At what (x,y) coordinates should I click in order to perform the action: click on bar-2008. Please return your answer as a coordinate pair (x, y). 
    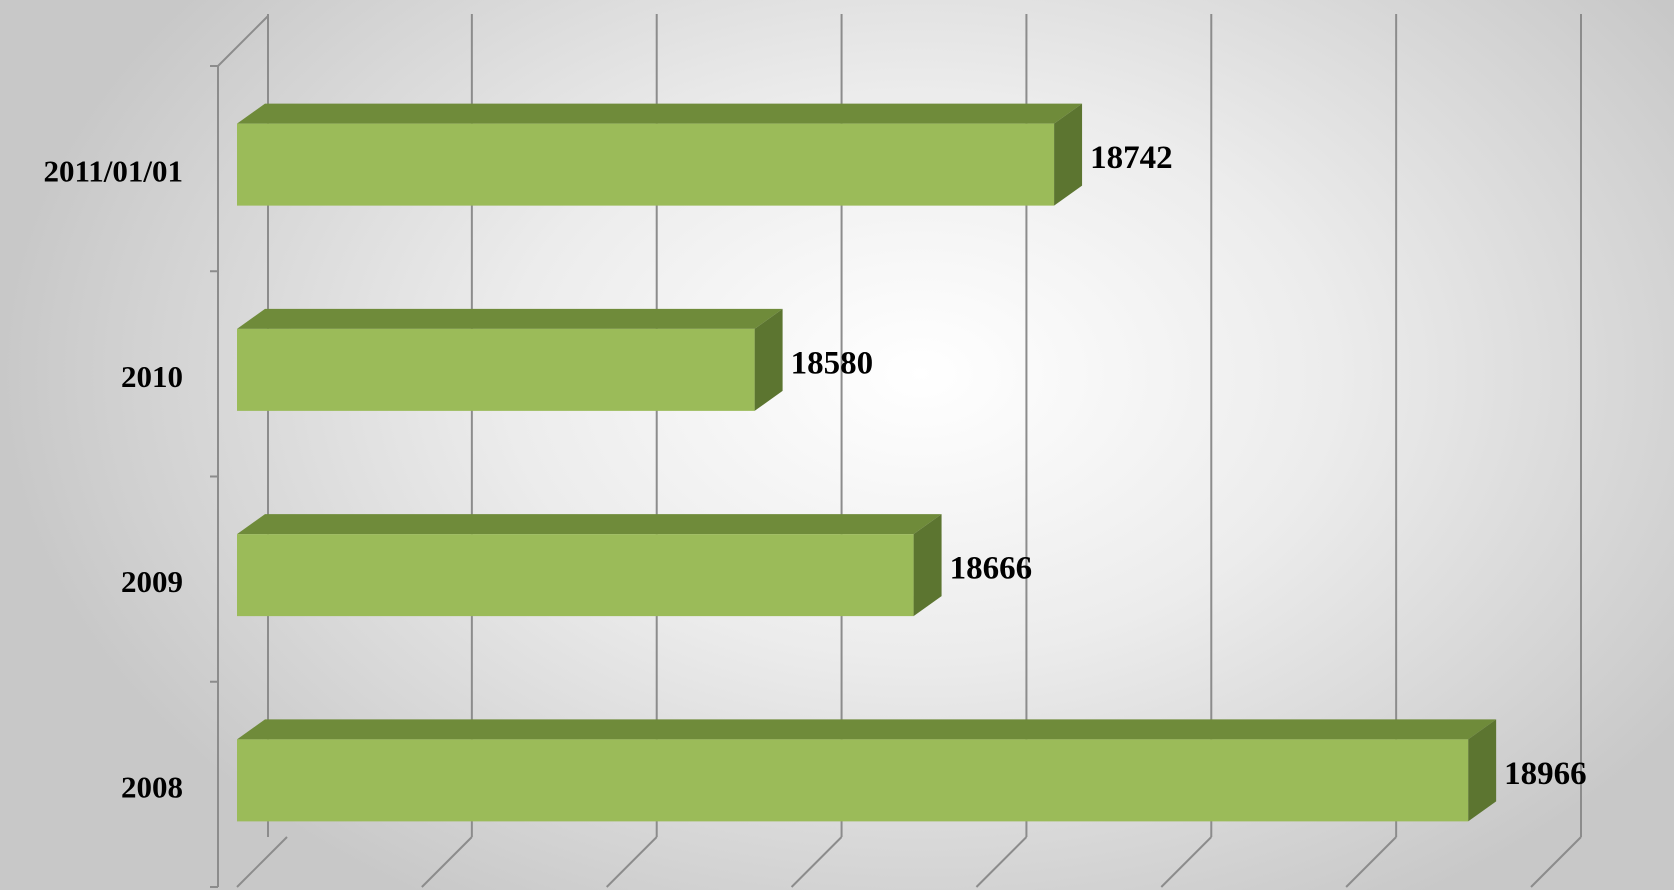
    Looking at the image, I should click on (867, 770).